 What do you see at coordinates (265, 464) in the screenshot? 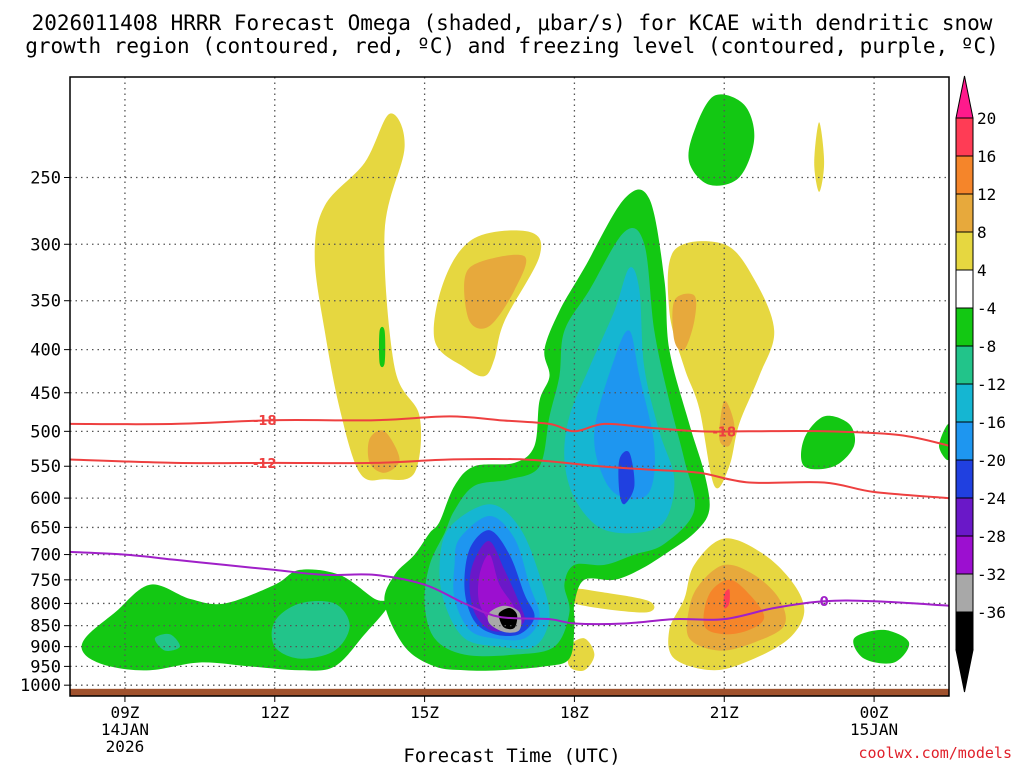
I see `contour-label-dendritic-minus12-0: -12` at bounding box center [265, 464].